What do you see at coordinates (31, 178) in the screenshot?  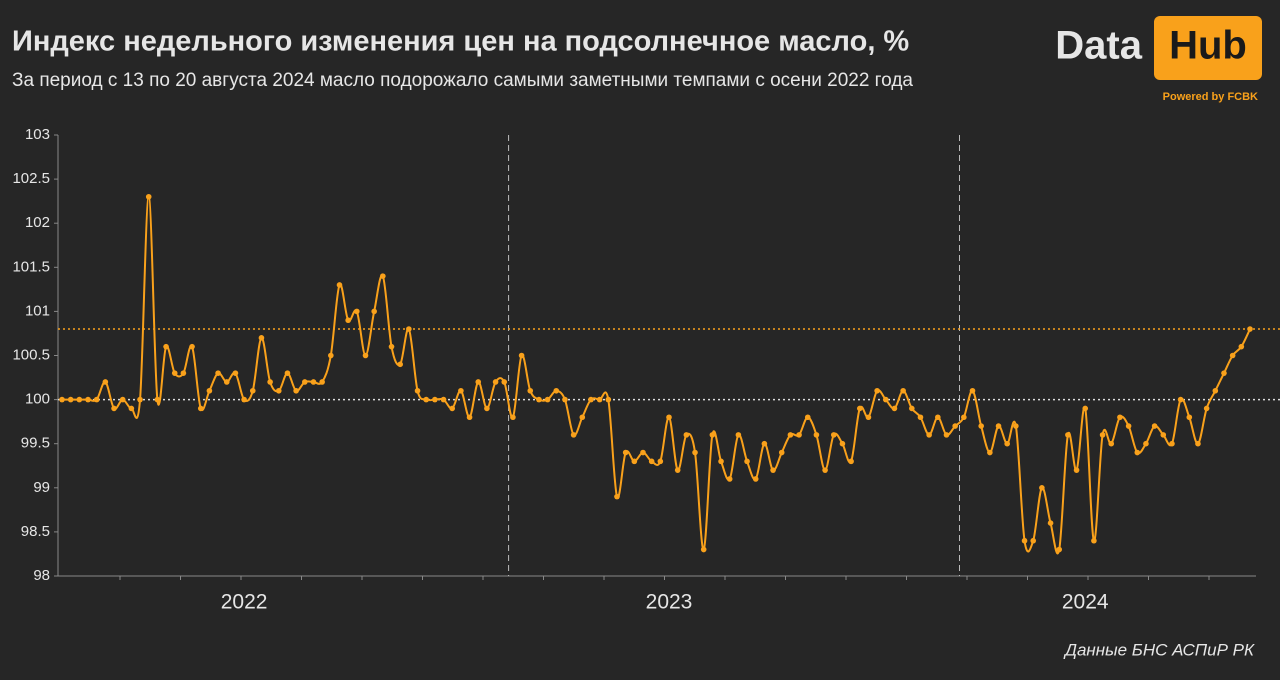 I see `y-tick-label: 102.5` at bounding box center [31, 178].